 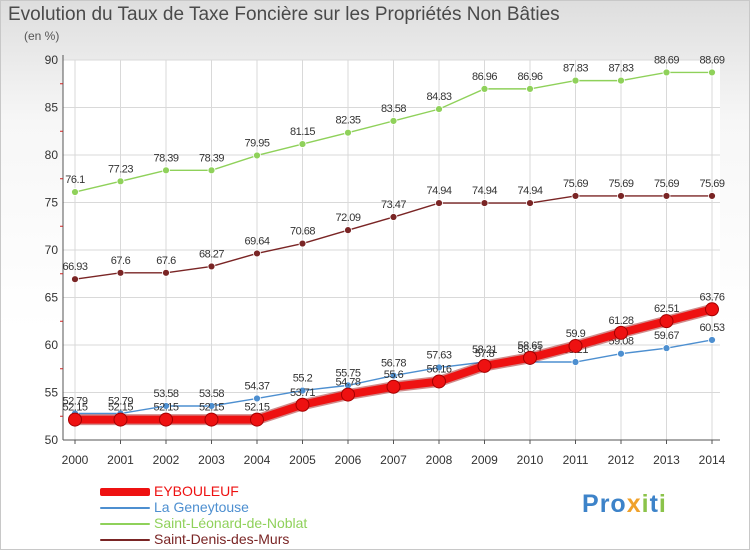 What do you see at coordinates (393, 109) in the screenshot?
I see `data-label-saint-leonard-de-noblat: 83.58` at bounding box center [393, 109].